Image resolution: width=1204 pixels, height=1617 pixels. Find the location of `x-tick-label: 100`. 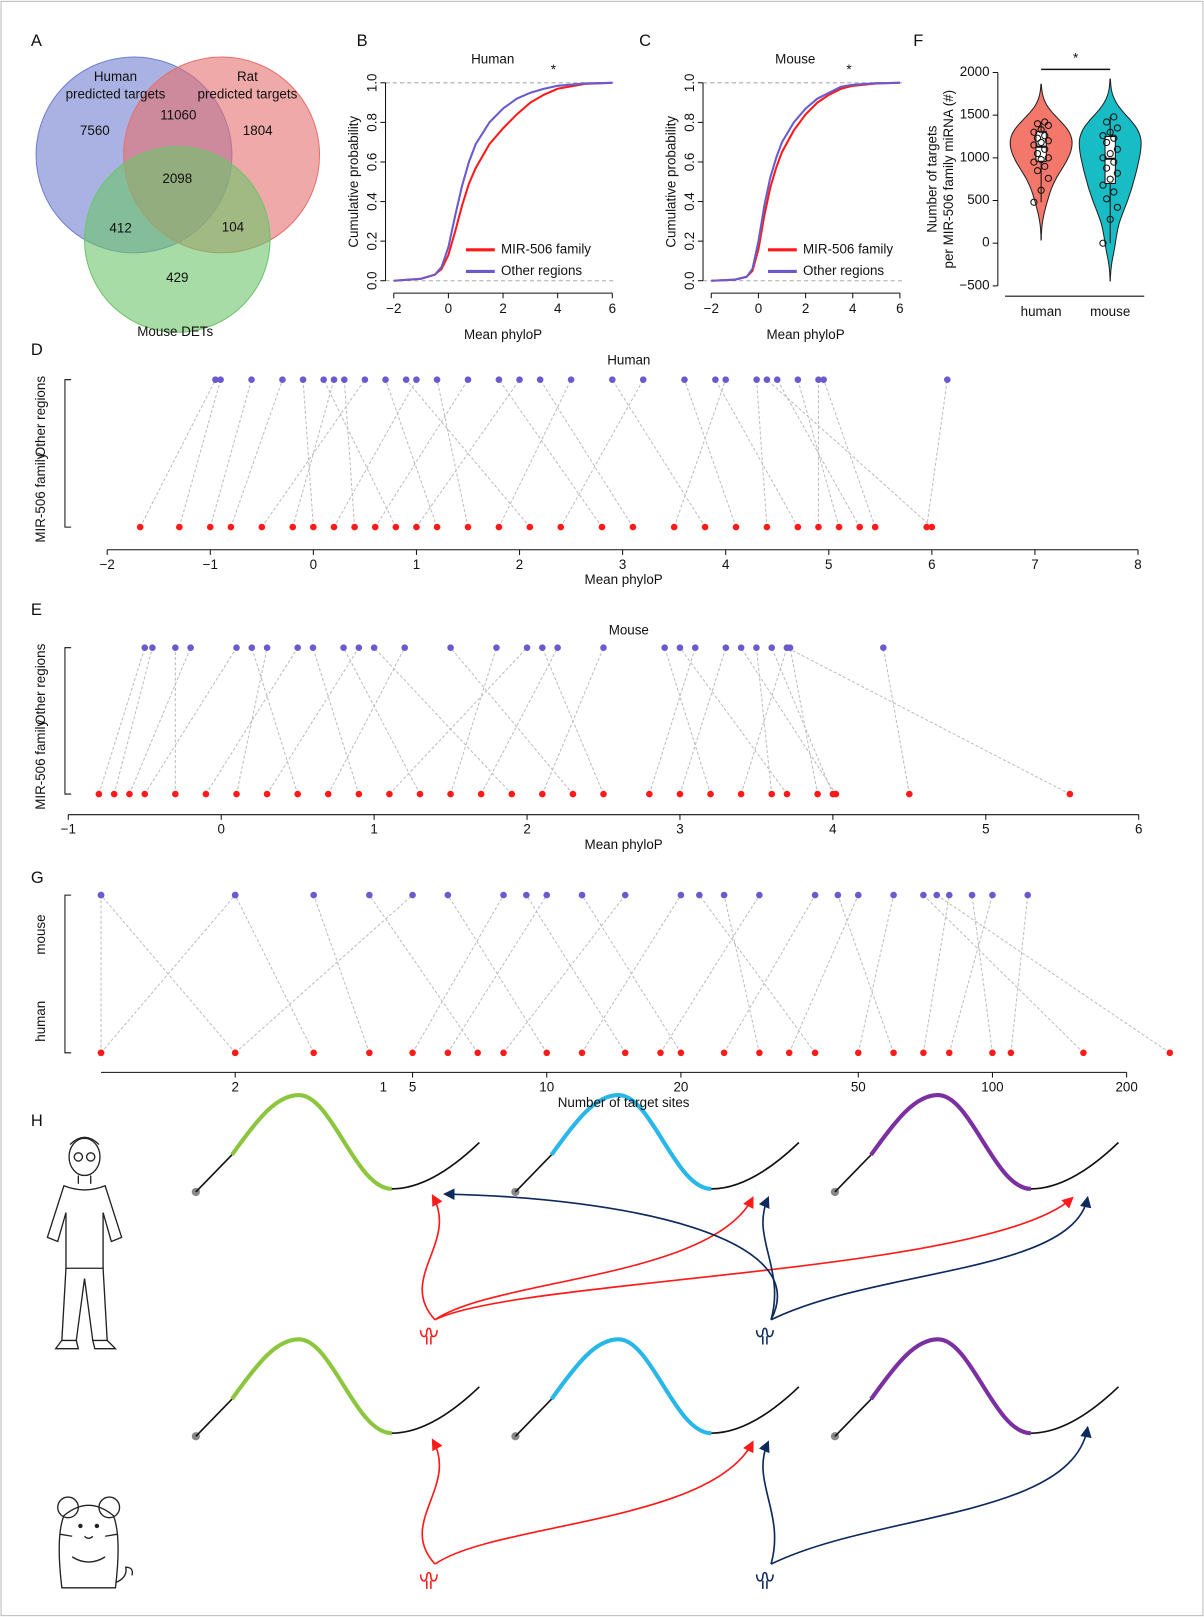

x-tick-label: 100 is located at coordinates (992, 1086).